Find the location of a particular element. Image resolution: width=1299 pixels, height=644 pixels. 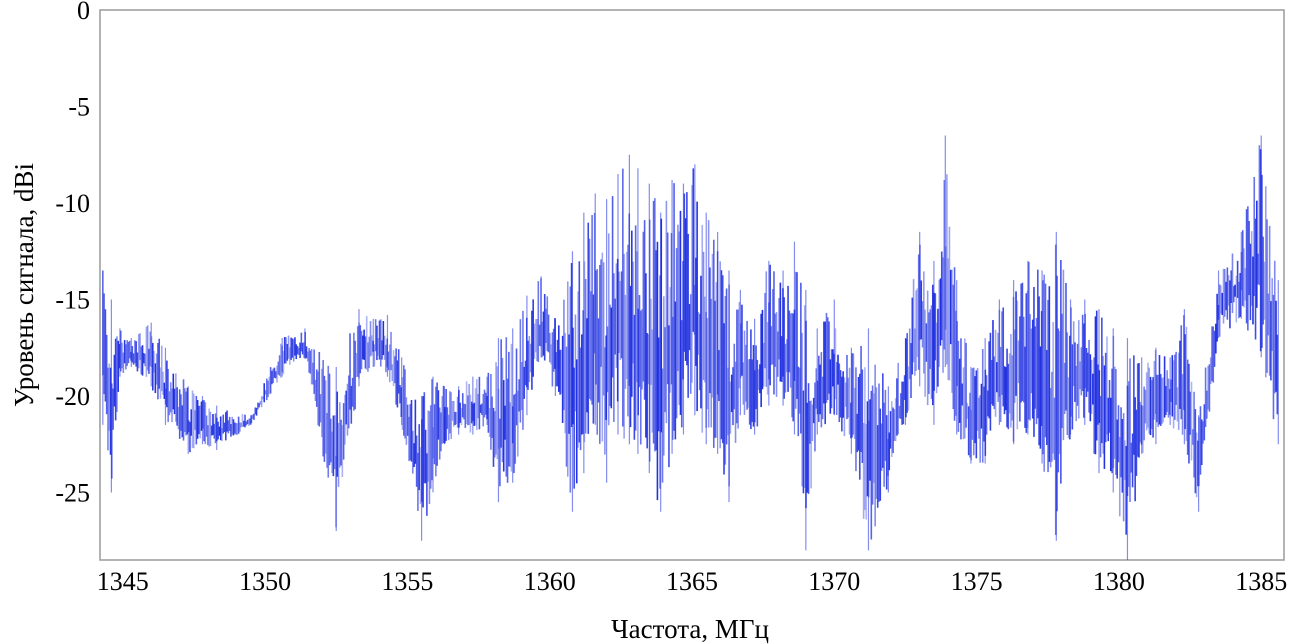

y-tick-label: -15 is located at coordinates (72, 299).